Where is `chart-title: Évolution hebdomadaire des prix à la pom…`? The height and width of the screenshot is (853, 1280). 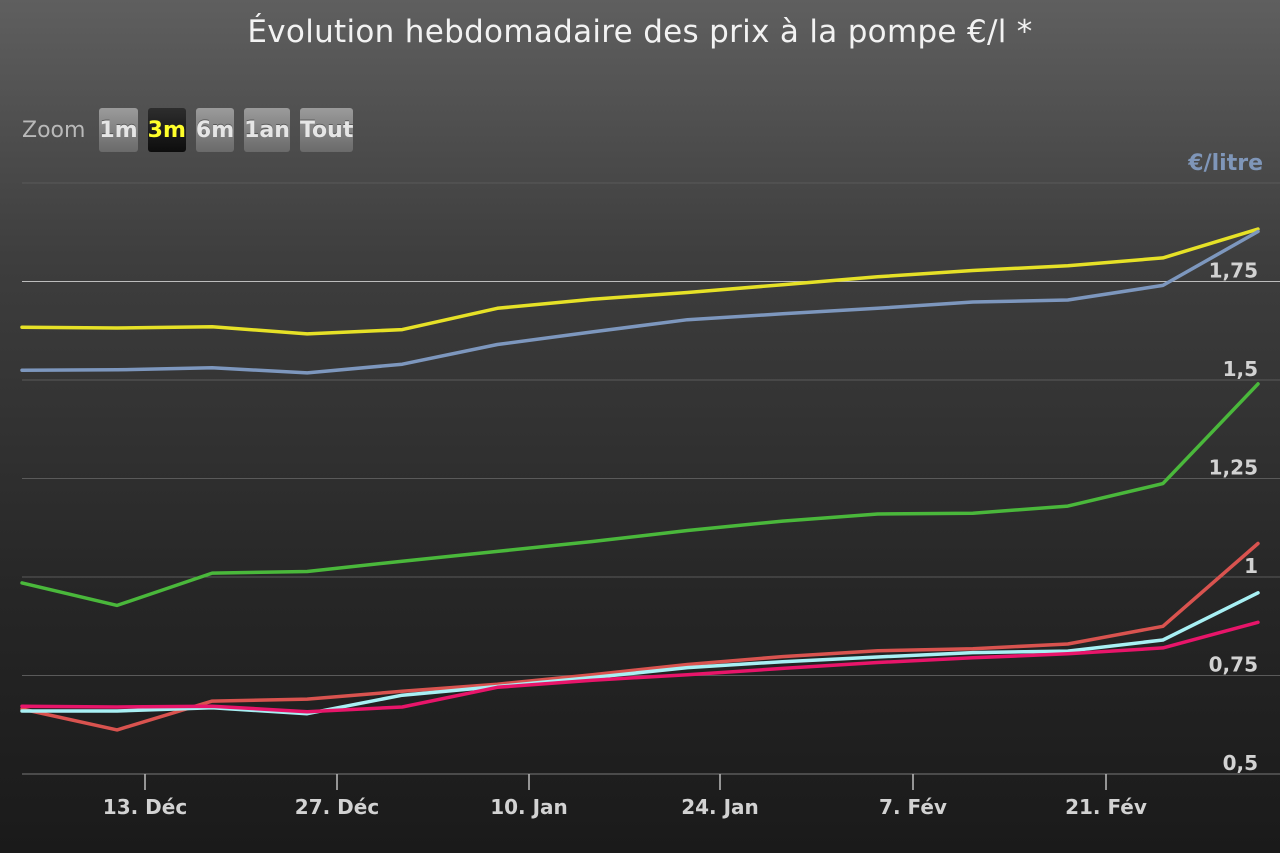 chart-title: Évolution hebdomadaire des prix à la pom… is located at coordinates (640, 32).